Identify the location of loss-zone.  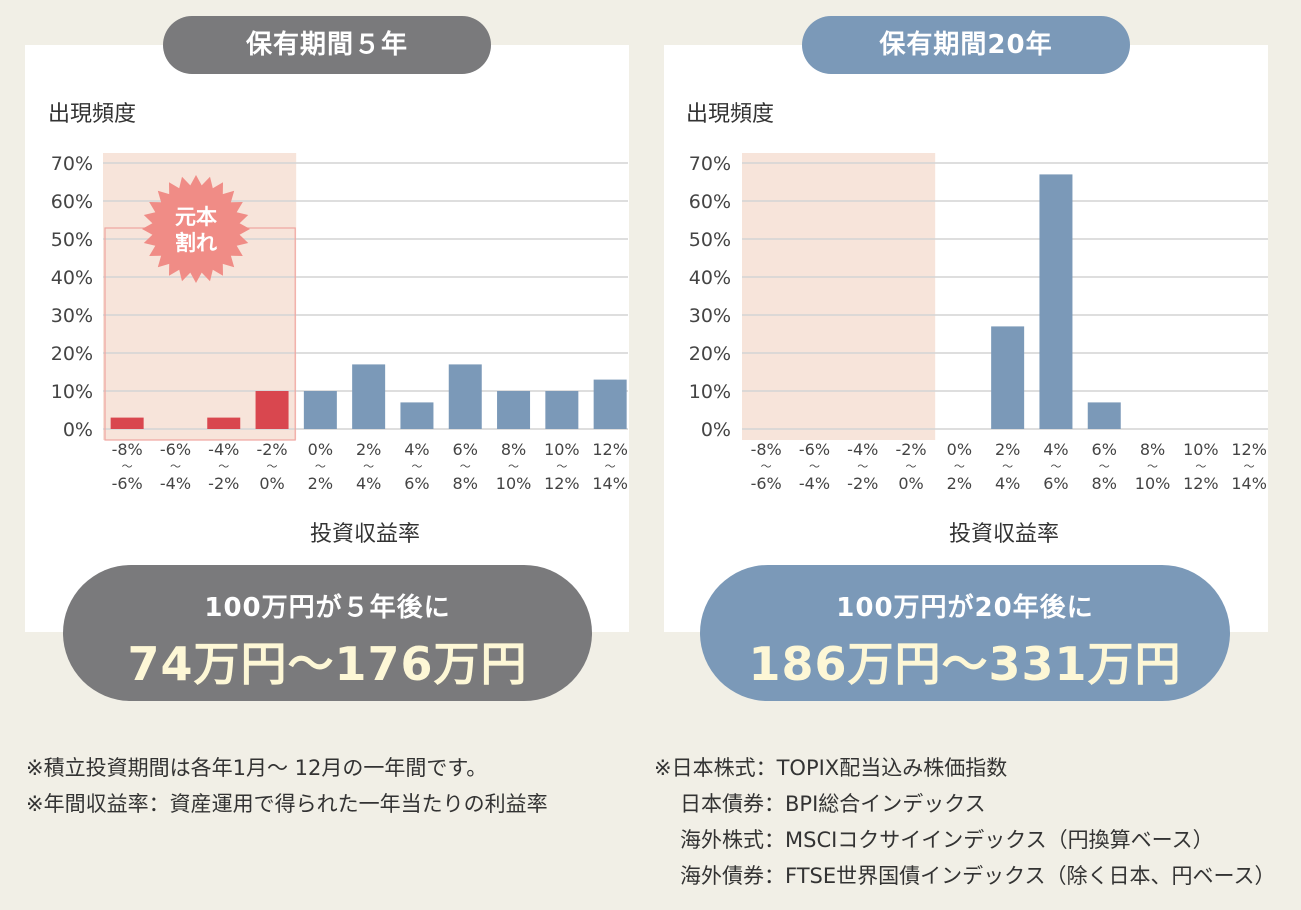
(839, 296).